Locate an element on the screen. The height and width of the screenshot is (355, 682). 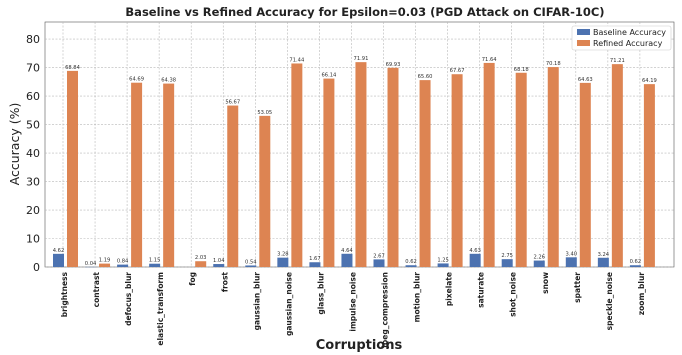
value-label: 69.93 is located at coordinates (393, 65).